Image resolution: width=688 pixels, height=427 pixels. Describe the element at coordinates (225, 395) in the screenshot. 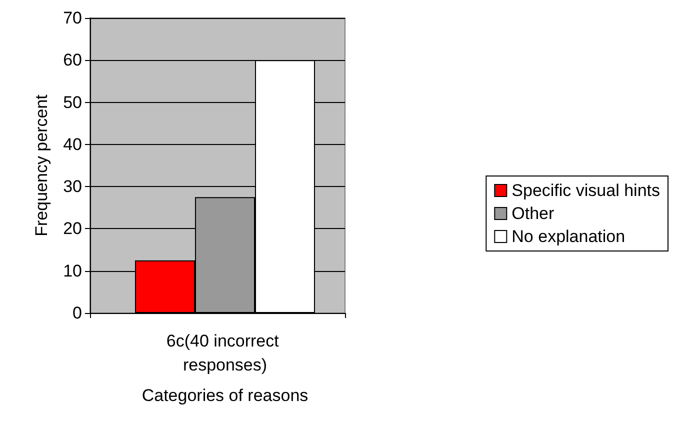

I see `x-axis-title: Categories of reasons` at that location.